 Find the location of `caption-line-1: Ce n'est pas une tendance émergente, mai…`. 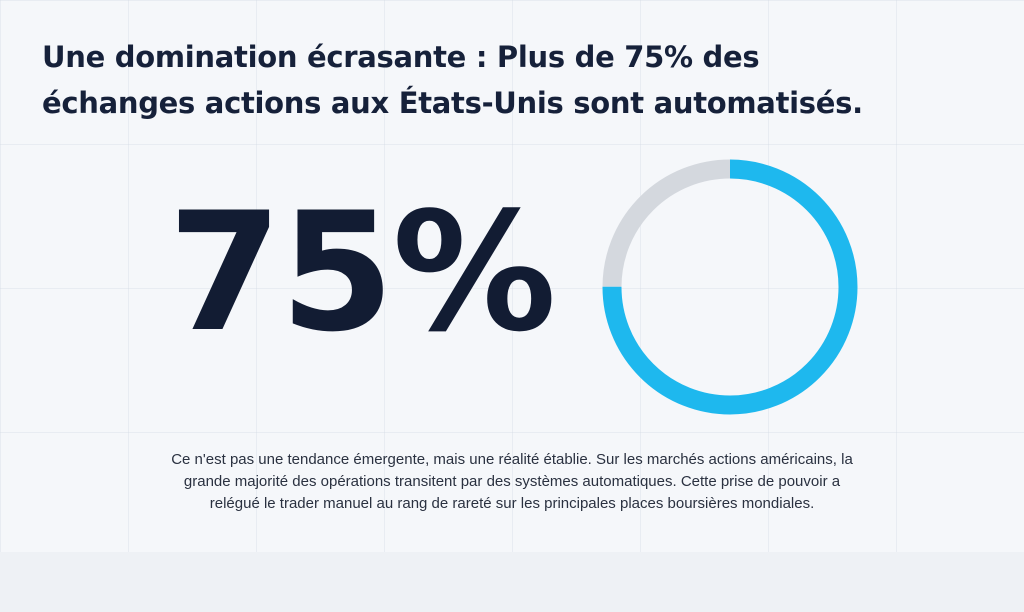

caption-line-1: Ce n'est pas une tendance émergente, mai… is located at coordinates (512, 459).